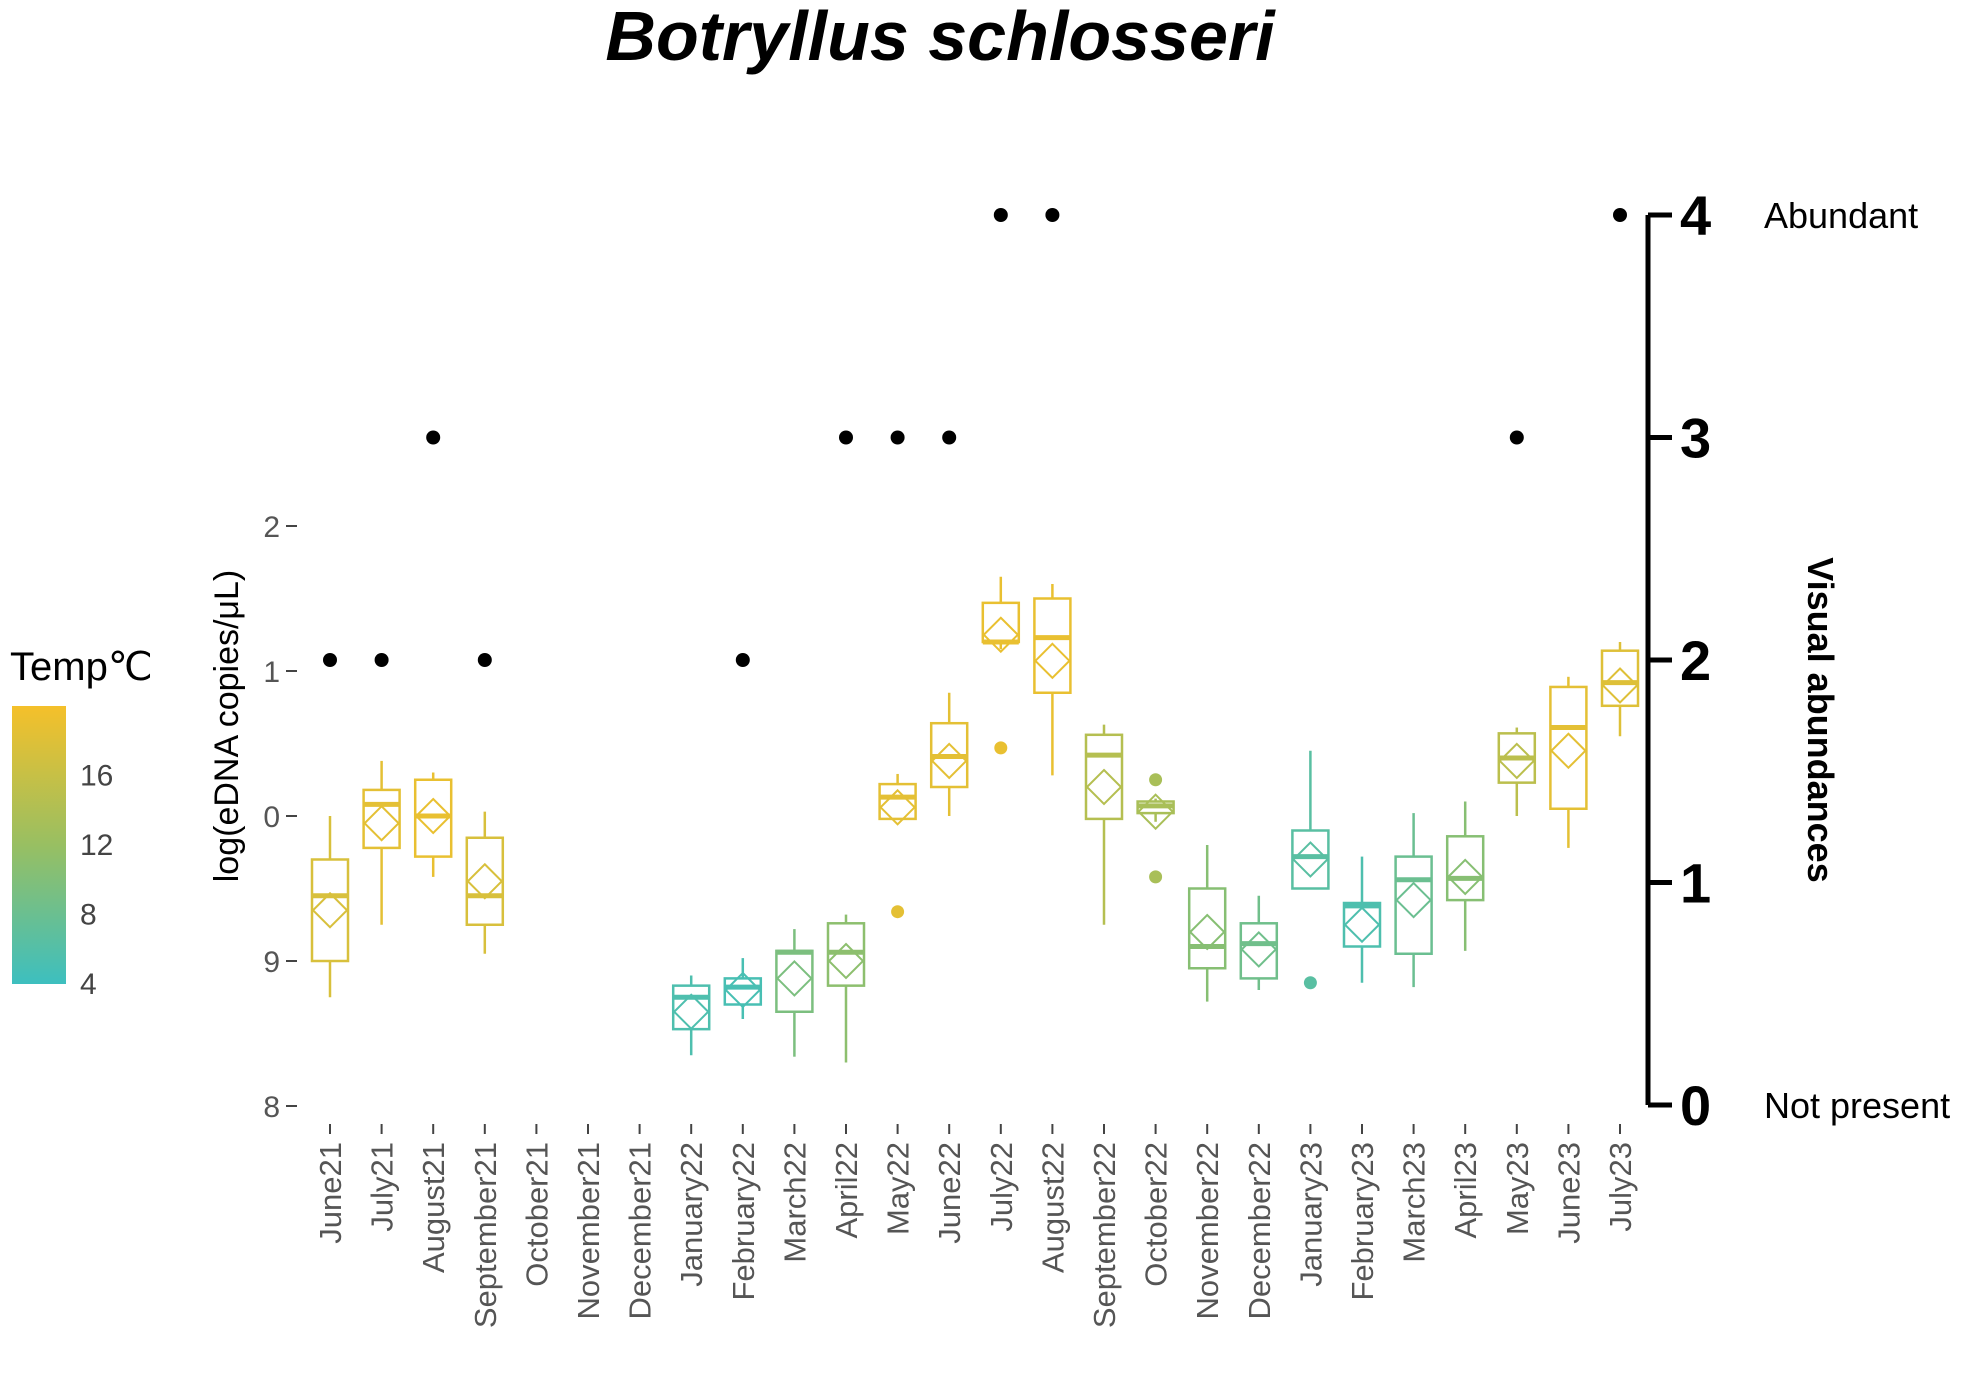  What do you see at coordinates (897, 846) in the screenshot?
I see `box-May22` at bounding box center [897, 846].